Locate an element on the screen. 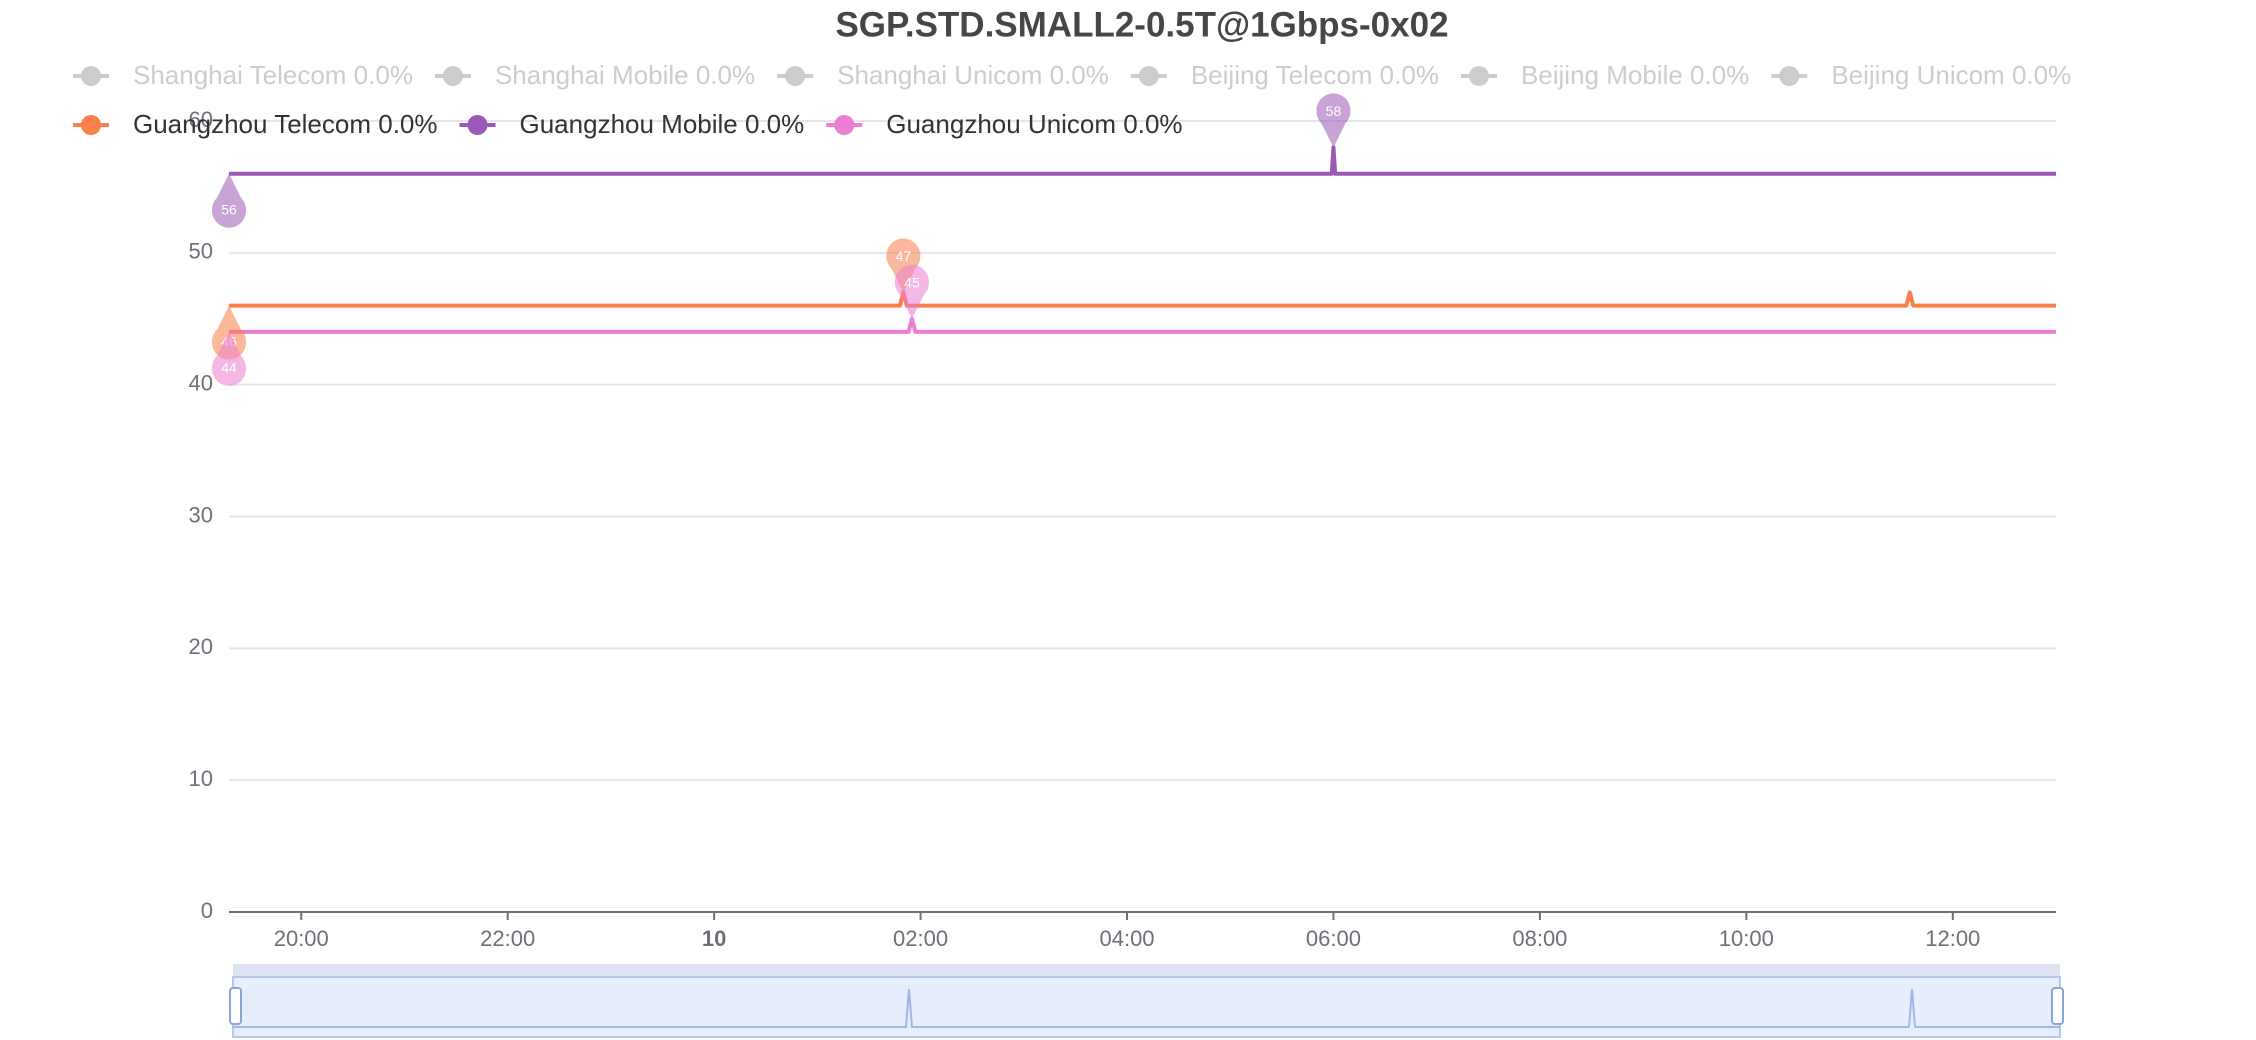 Image resolution: width=2256 pixels, height=1040 pixels. legend-label: Shanghai Telecom 0.0% is located at coordinates (273, 75).